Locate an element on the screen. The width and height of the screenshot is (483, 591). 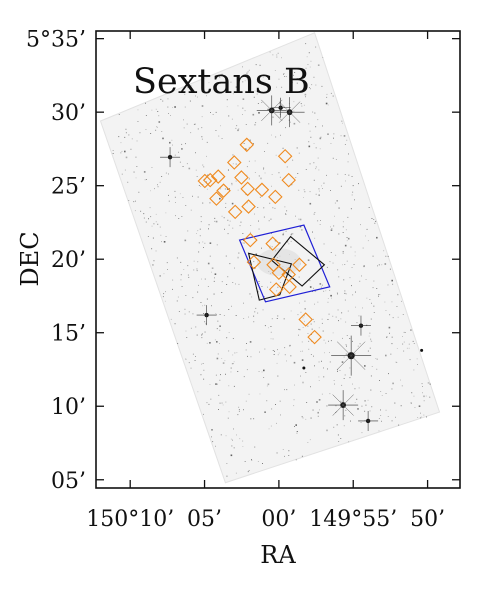
y-tick-label-5: 30’ is located at coordinates (68, 113).